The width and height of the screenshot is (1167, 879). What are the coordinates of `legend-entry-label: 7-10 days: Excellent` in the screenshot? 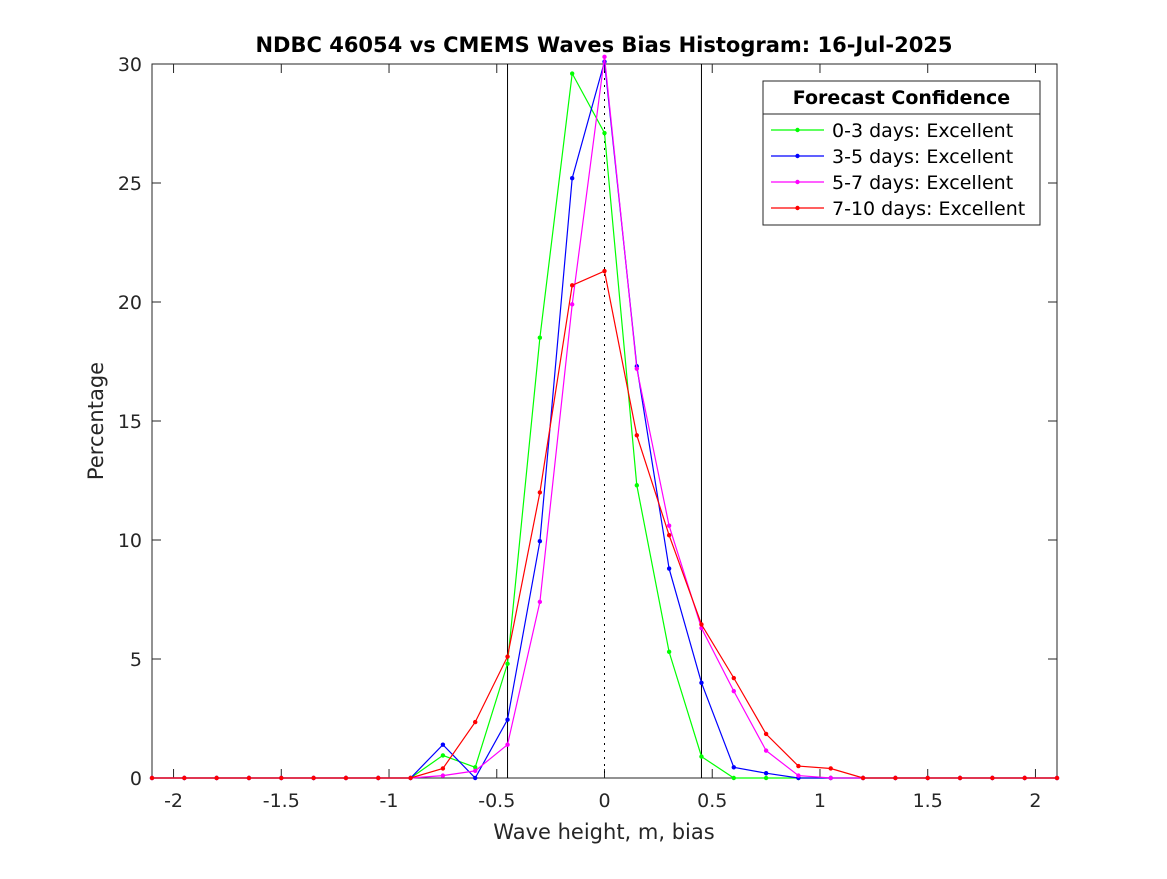 It's located at (928, 209).